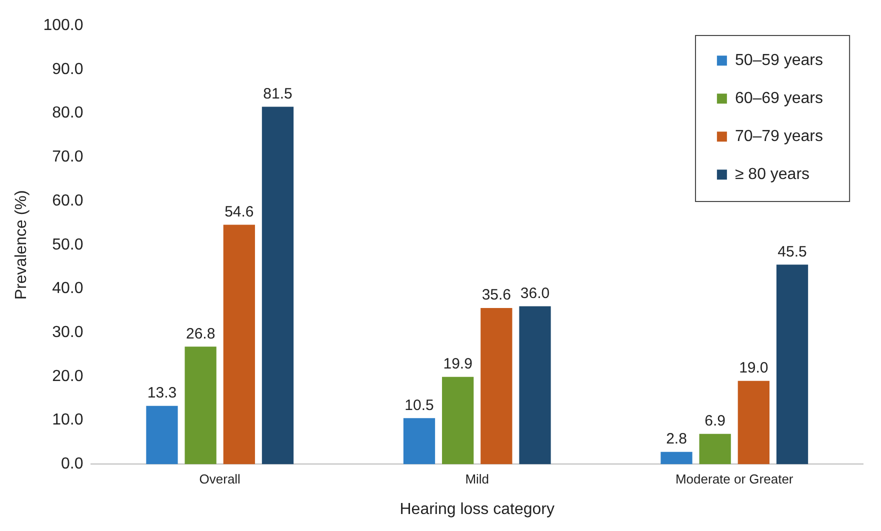  Describe the element at coordinates (778, 61) in the screenshot. I see `legend-label: 50–59 years` at that location.